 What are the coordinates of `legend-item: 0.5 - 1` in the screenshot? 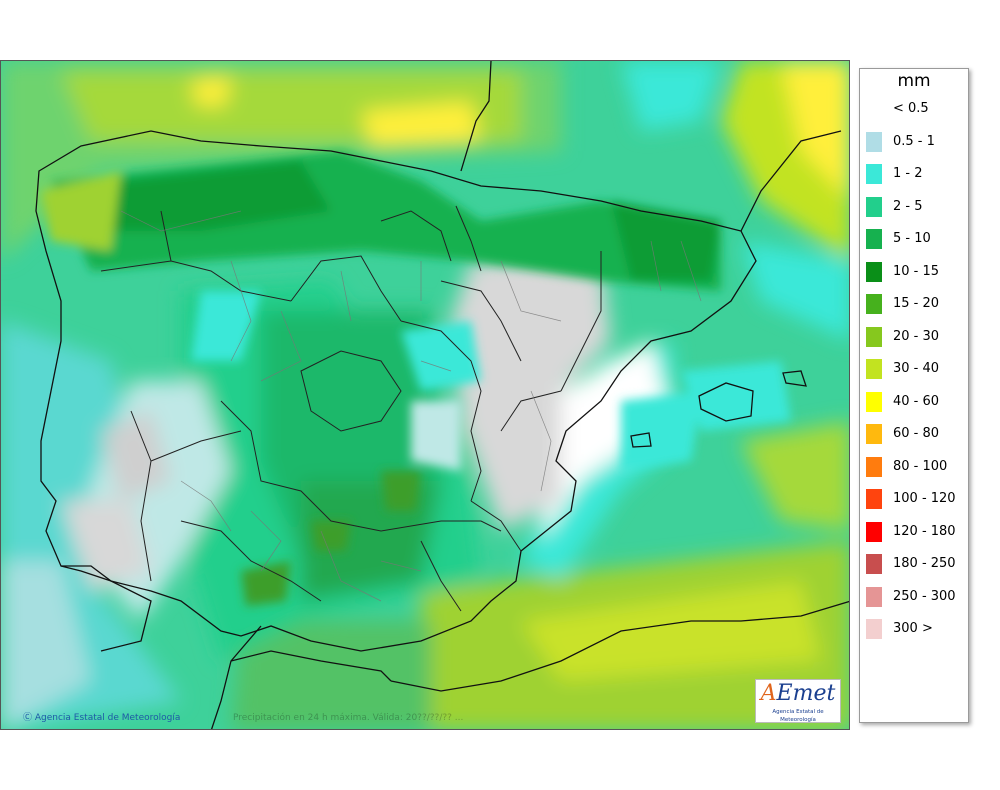 It's located at (915, 141).